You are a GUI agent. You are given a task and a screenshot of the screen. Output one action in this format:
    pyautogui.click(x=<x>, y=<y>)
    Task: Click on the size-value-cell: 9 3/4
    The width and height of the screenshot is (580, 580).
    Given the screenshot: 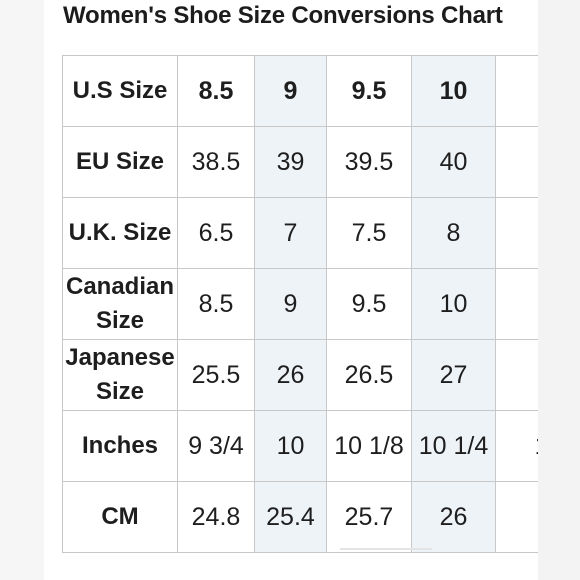 What is the action you would take?
    pyautogui.click(x=216, y=446)
    